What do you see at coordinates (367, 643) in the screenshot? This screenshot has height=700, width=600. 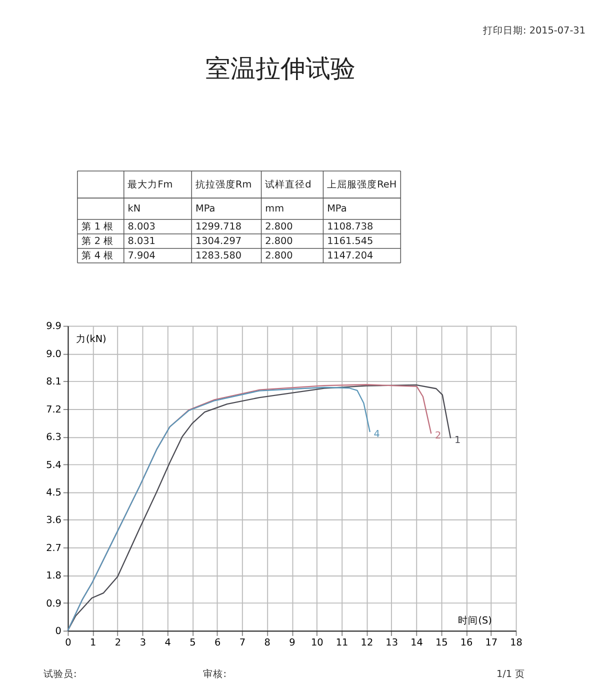 I see `x-tick-label: 12` at bounding box center [367, 643].